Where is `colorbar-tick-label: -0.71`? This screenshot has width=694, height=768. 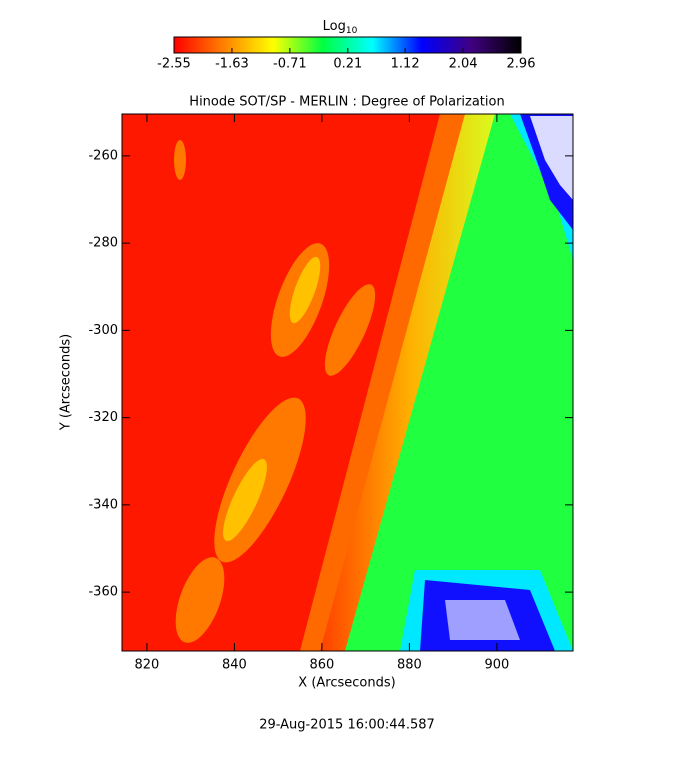 colorbar-tick-label: -0.71 is located at coordinates (290, 64).